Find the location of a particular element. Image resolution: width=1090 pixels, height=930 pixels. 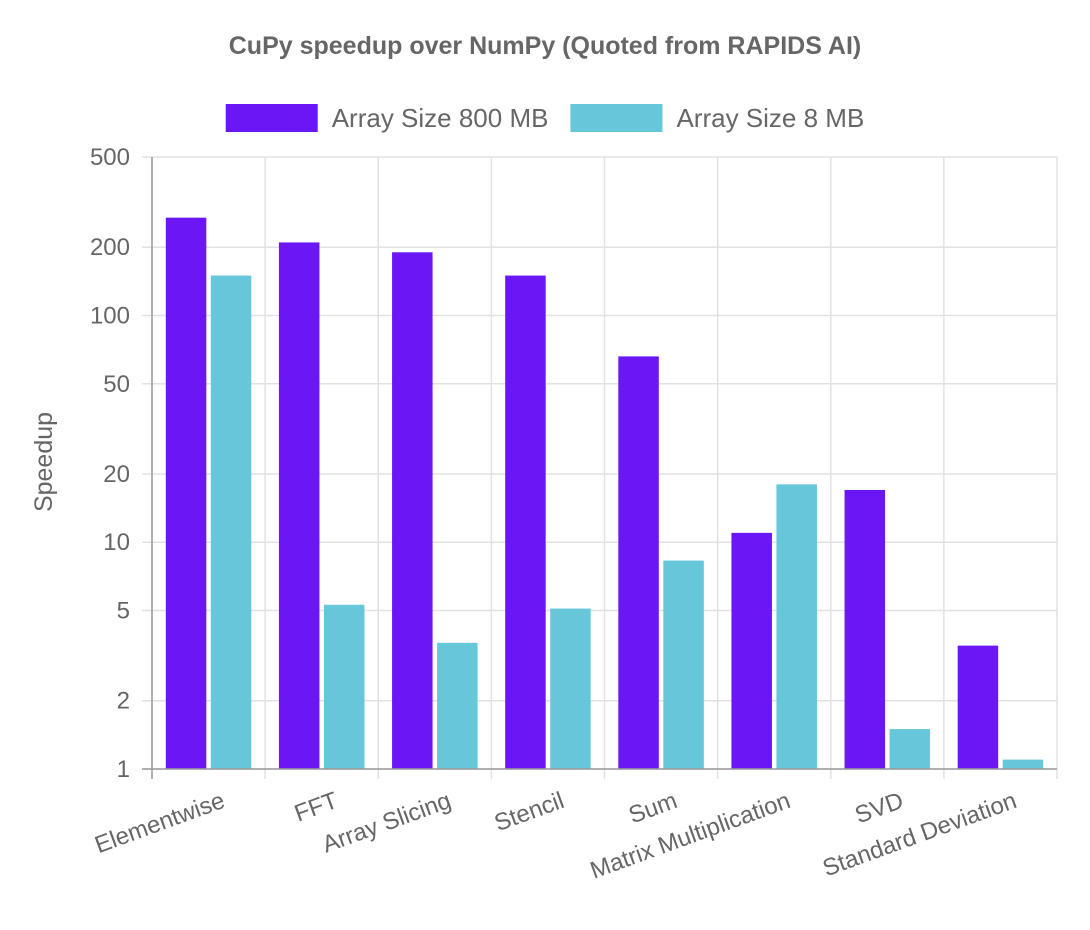

x-tick-label: Stencil is located at coordinates (529, 812).